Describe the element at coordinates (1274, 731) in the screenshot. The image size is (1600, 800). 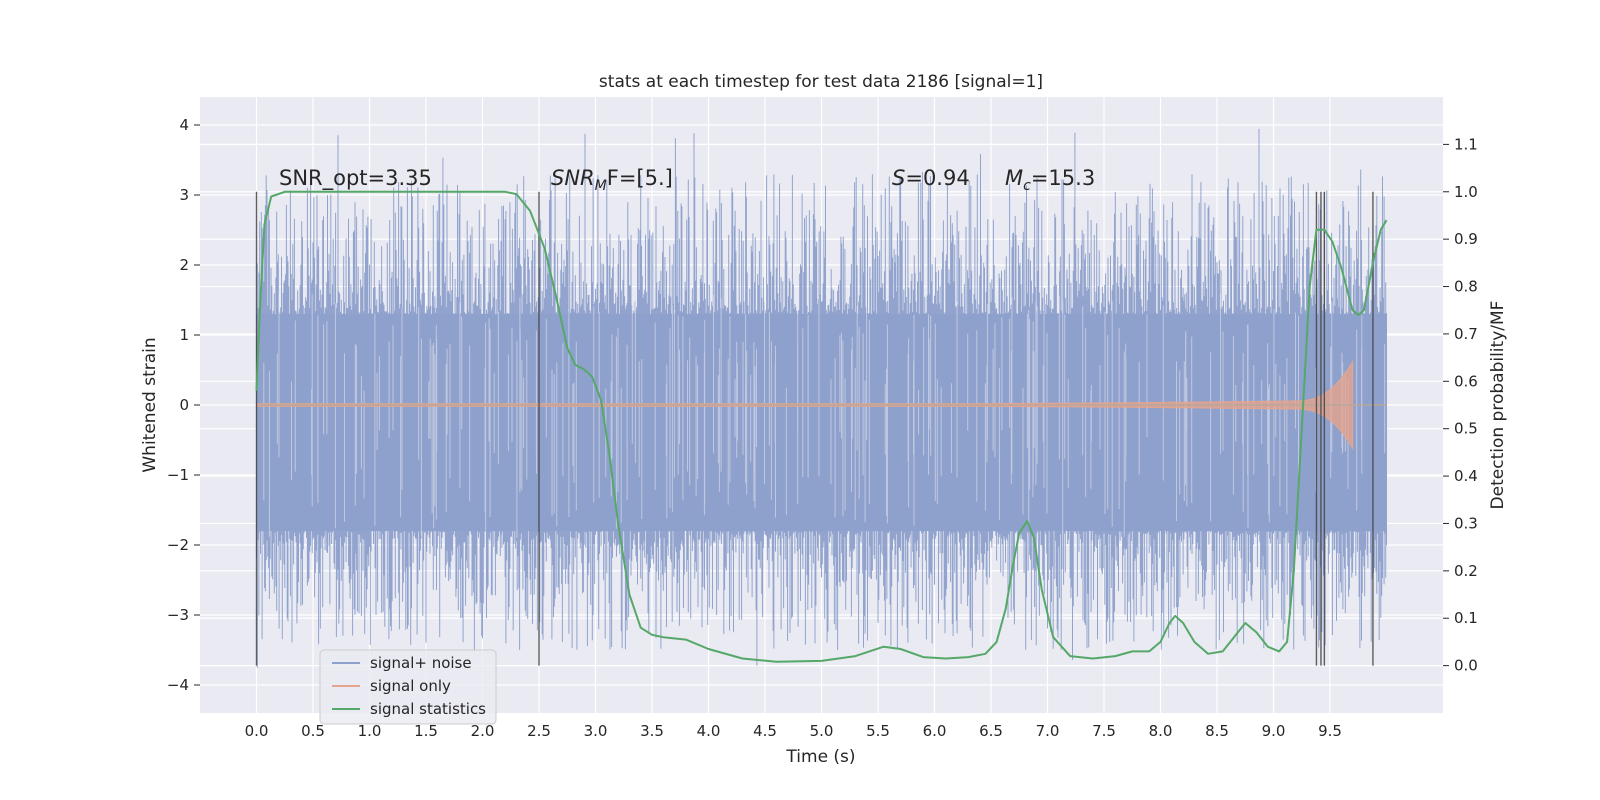
I see `x-tick-label: 9.0` at that location.